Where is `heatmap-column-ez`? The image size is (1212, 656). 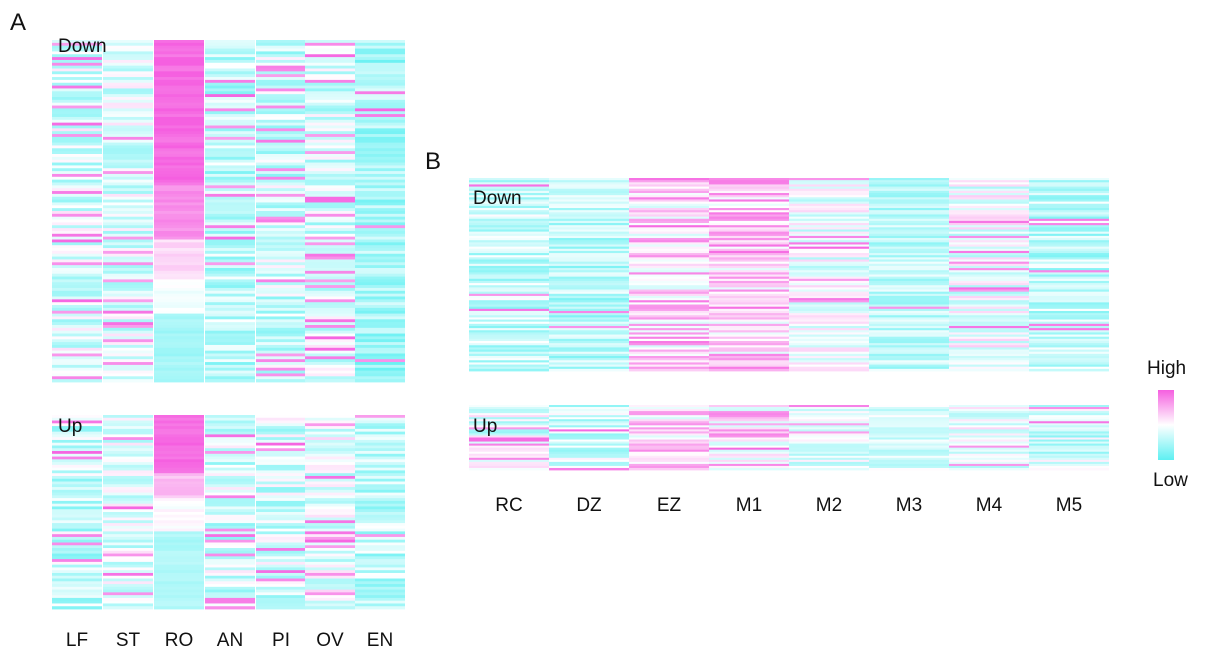 heatmap-column-ez is located at coordinates (669, 438).